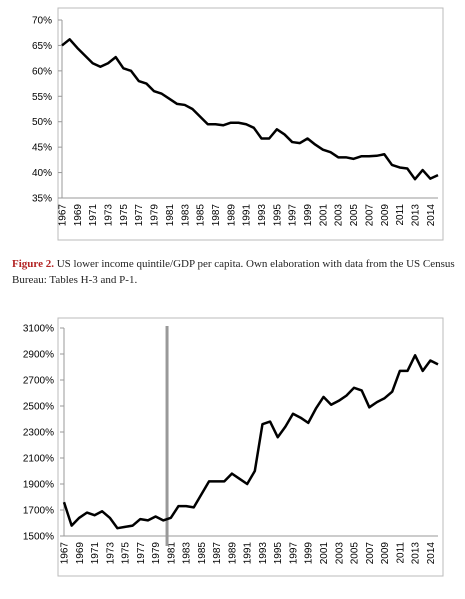 The image size is (465, 599). What do you see at coordinates (42, 46) in the screenshot?
I see `y-tick-label: 65%` at bounding box center [42, 46].